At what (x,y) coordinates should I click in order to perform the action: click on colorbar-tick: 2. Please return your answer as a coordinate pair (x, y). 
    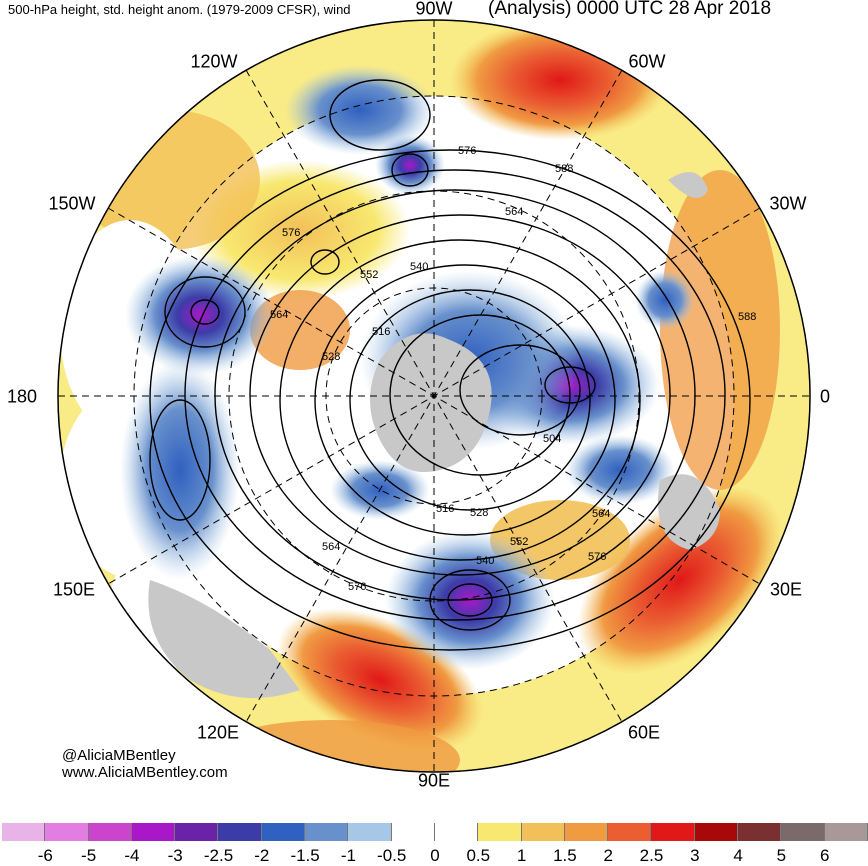
    Looking at the image, I should click on (608, 855).